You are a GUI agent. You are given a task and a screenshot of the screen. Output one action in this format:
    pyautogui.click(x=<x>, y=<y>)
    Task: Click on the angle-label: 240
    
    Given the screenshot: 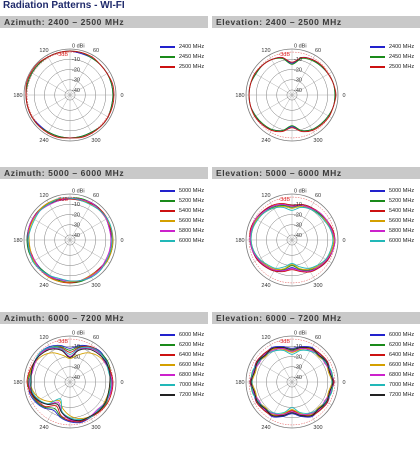 What is the action you would take?
    pyautogui.click(x=43, y=141)
    